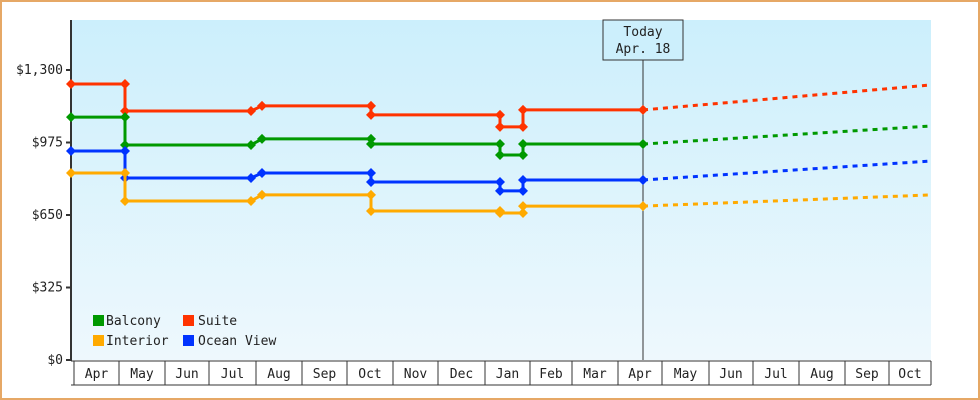 Image resolution: width=980 pixels, height=400 pixels. Describe the element at coordinates (188, 340) in the screenshot. I see `legend-swatch-ocean-view` at that location.